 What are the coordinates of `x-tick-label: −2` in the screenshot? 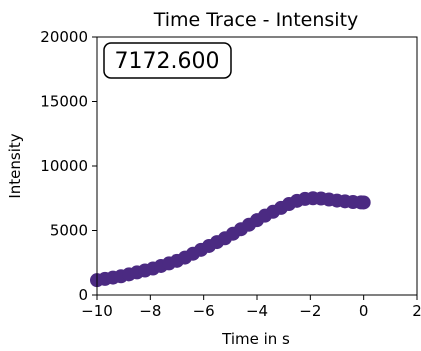 It's located at (310, 311).